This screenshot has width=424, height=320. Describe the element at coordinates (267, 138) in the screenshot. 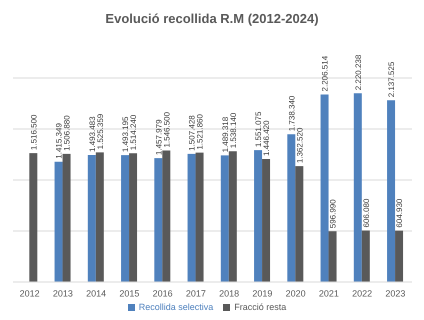

I see `data-label: 1.446.420` at that location.